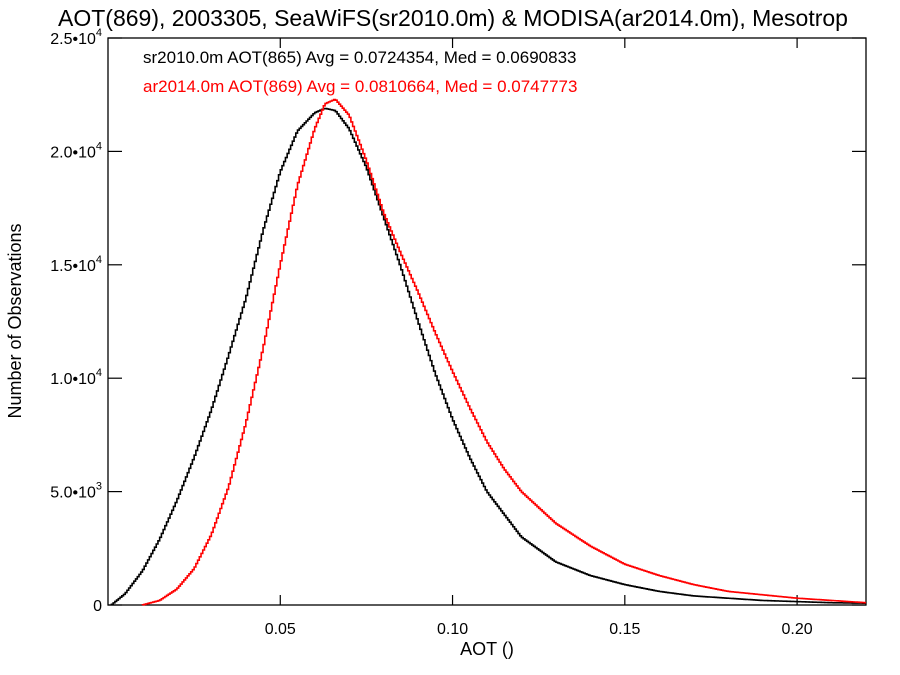 The image size is (900, 675). I want to click on y-axis-label: Number of Observations, so click(15, 320).